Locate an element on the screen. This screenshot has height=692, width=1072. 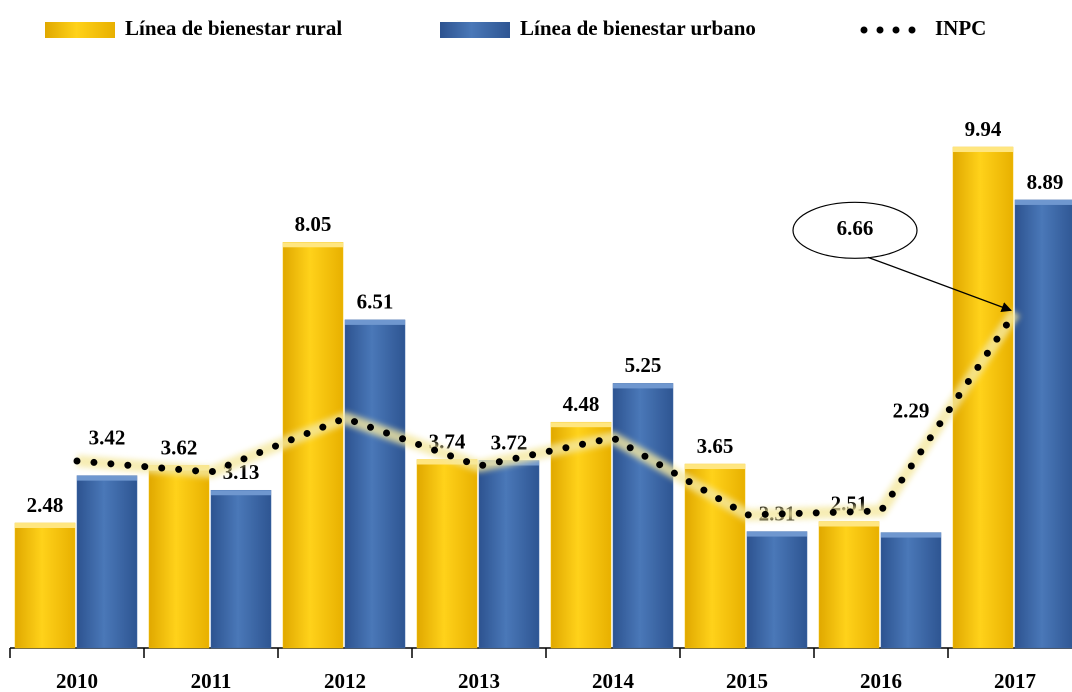
data-label: 2.48 is located at coordinates (45, 505).